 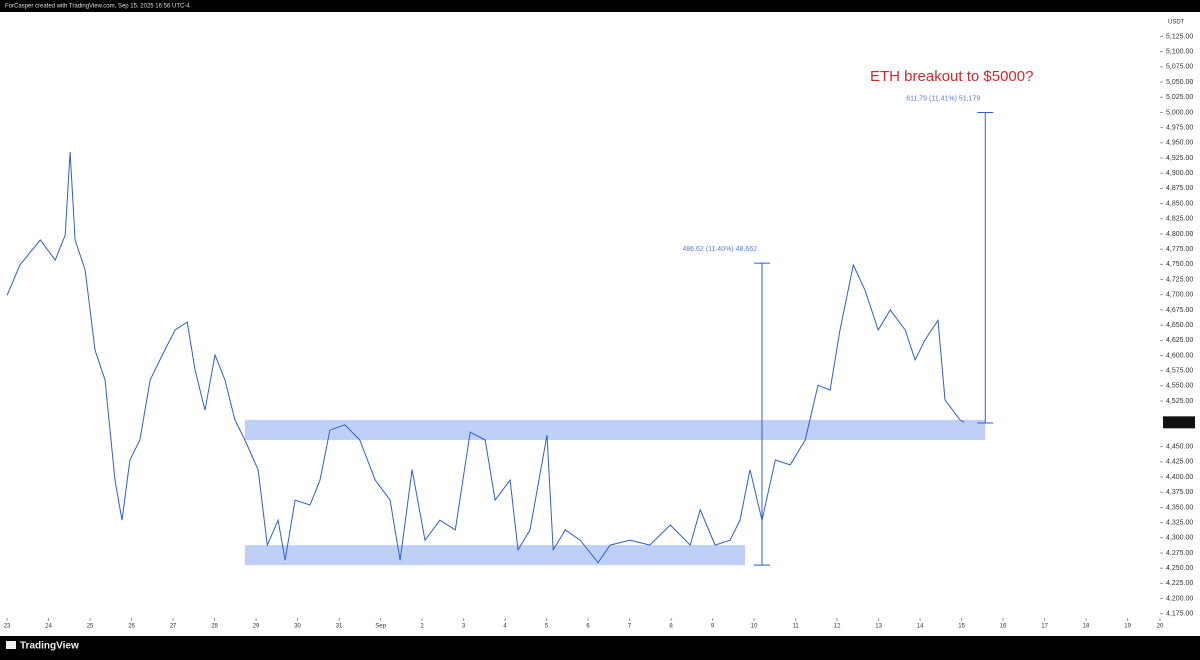 What do you see at coordinates (1179, 234) in the screenshot?
I see `y-tick-label: 4,800.00` at bounding box center [1179, 234].